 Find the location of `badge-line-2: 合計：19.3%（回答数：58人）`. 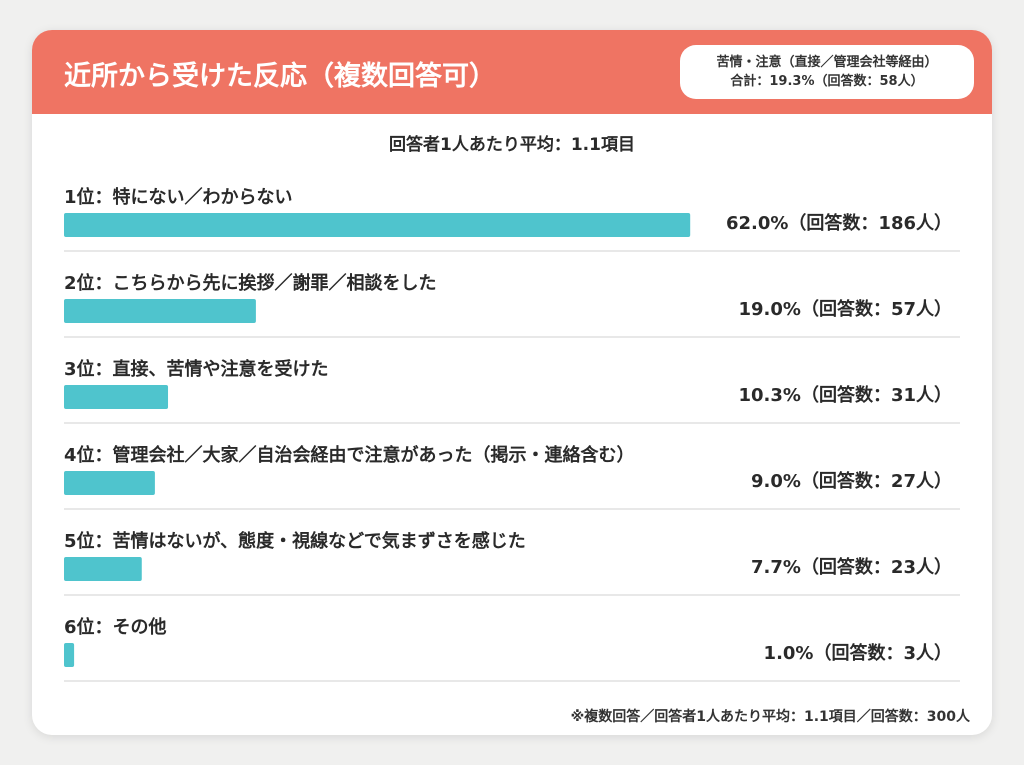

badge-line-2: 合計：19.3%（回答数：58人） is located at coordinates (827, 81).